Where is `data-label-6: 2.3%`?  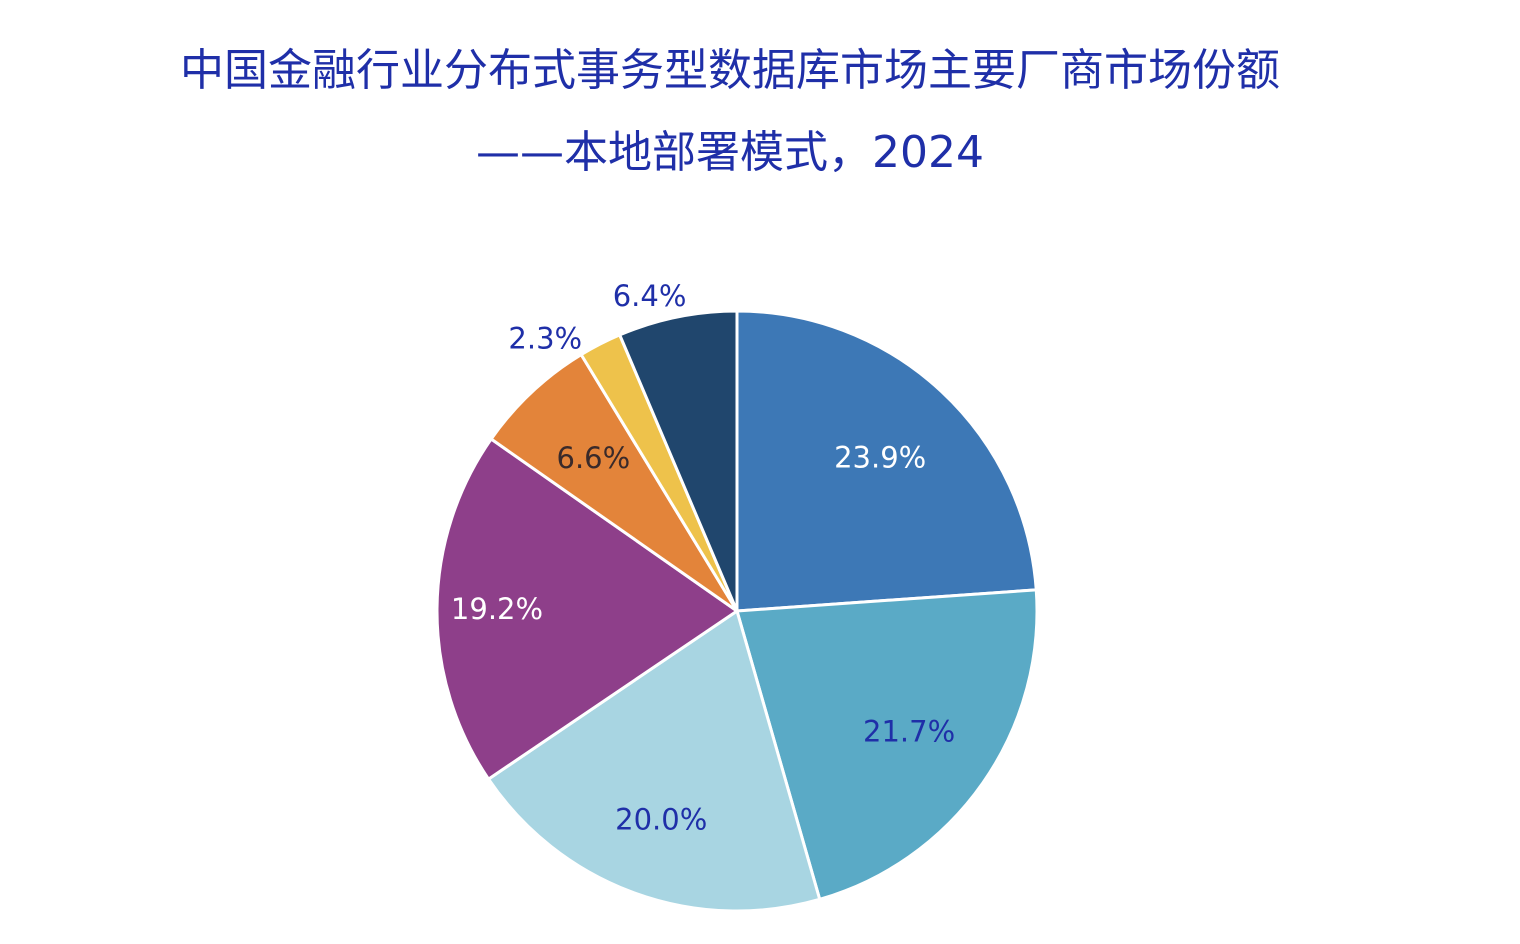 data-label-6: 2.3% is located at coordinates (545, 339).